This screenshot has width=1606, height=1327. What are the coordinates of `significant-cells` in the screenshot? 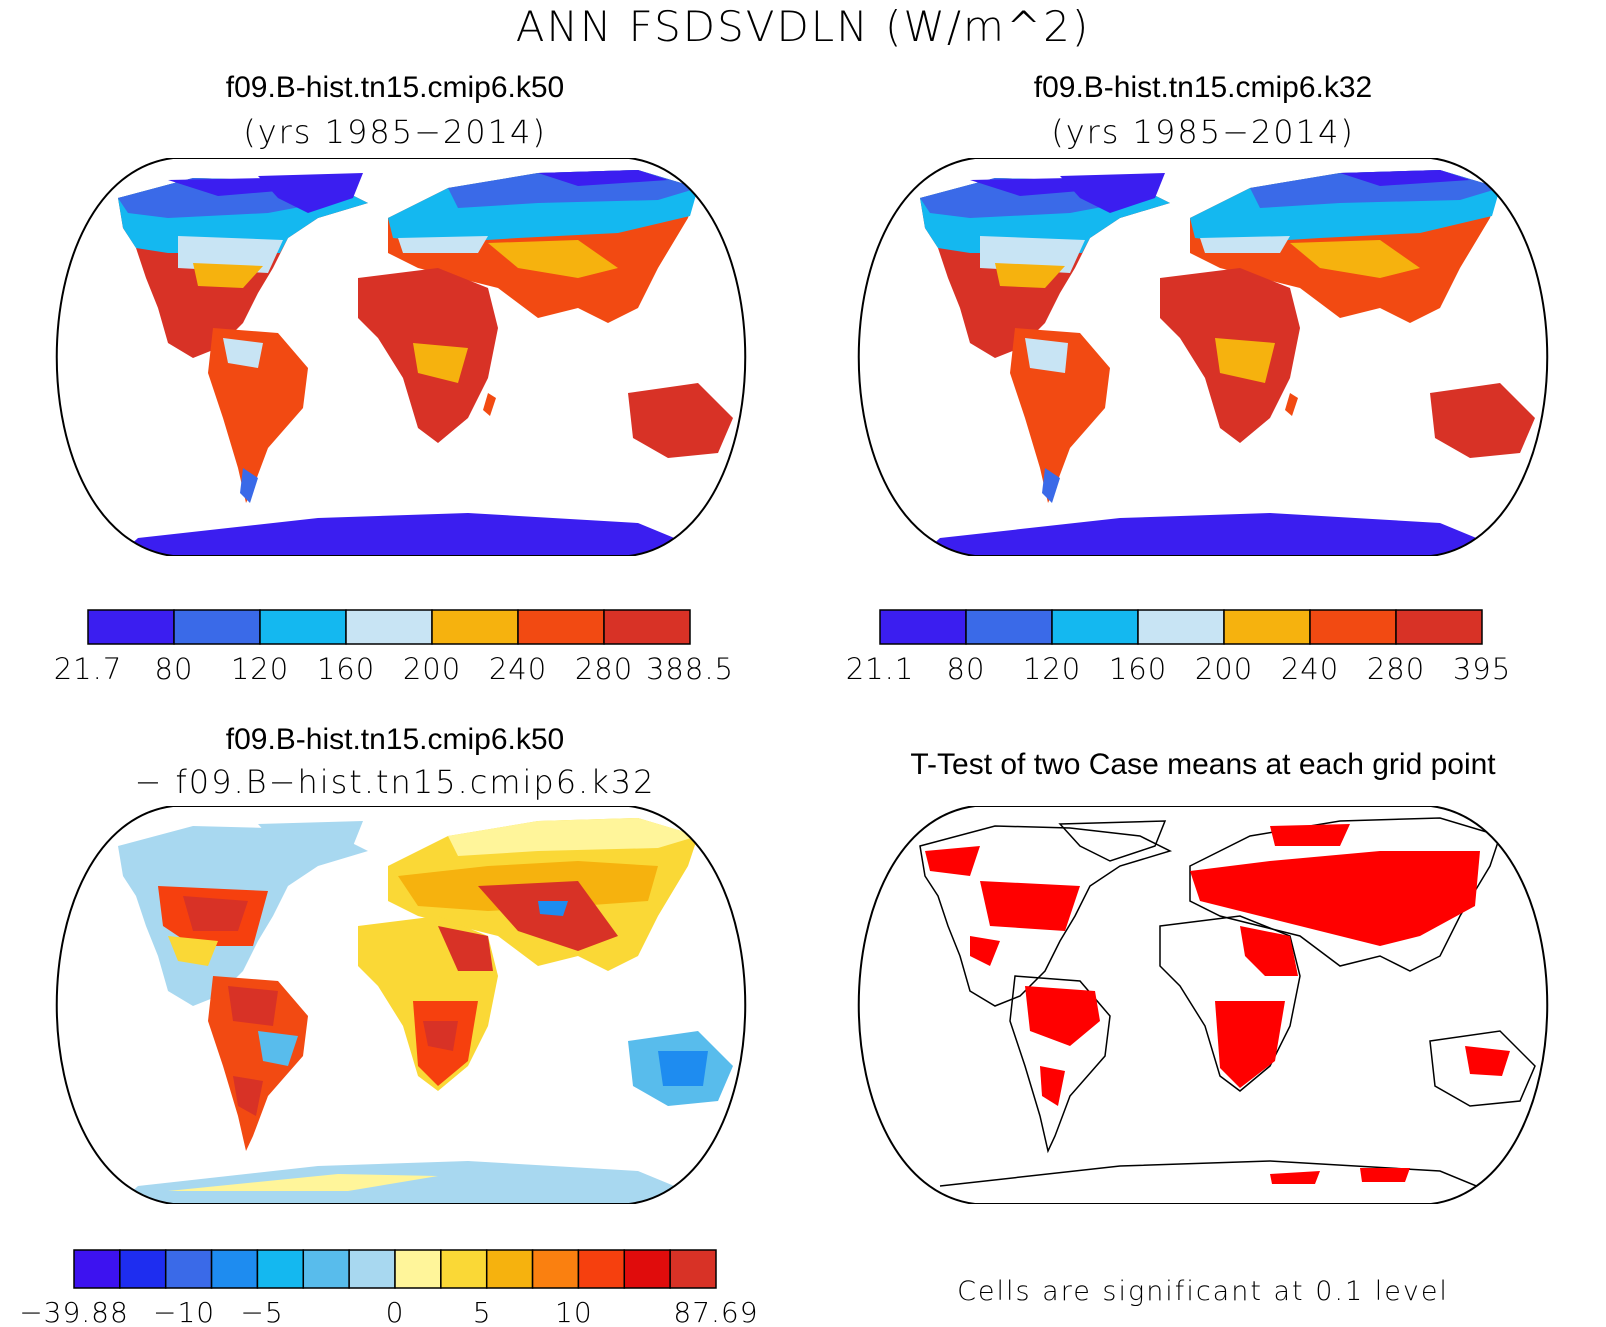 It's located at (1217, 1004).